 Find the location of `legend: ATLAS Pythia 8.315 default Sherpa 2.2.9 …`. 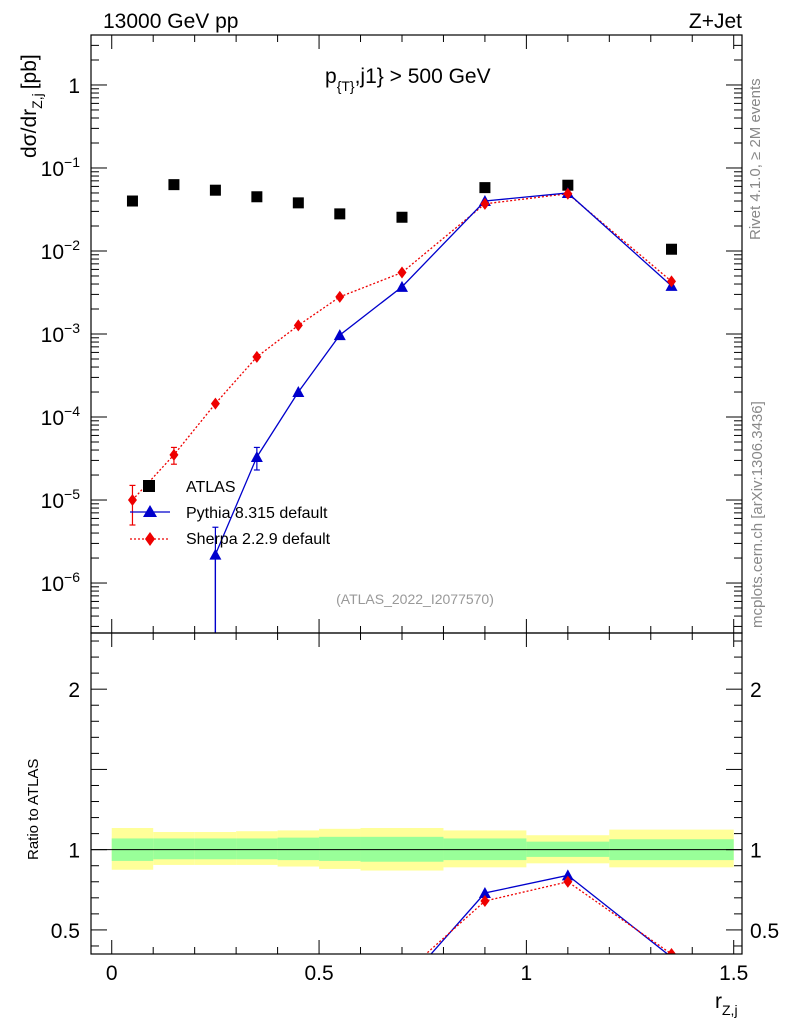

legend: ATLAS Pythia 8.315 default Sherpa 2.2.9 … is located at coordinates (230, 513).